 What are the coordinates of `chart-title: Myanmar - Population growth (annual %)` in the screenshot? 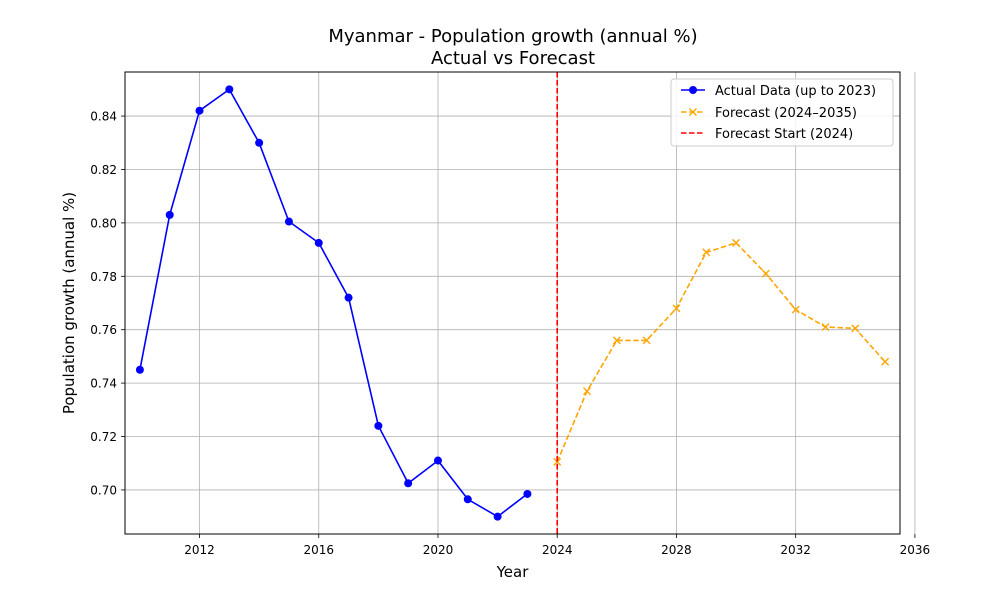 It's located at (512, 36).